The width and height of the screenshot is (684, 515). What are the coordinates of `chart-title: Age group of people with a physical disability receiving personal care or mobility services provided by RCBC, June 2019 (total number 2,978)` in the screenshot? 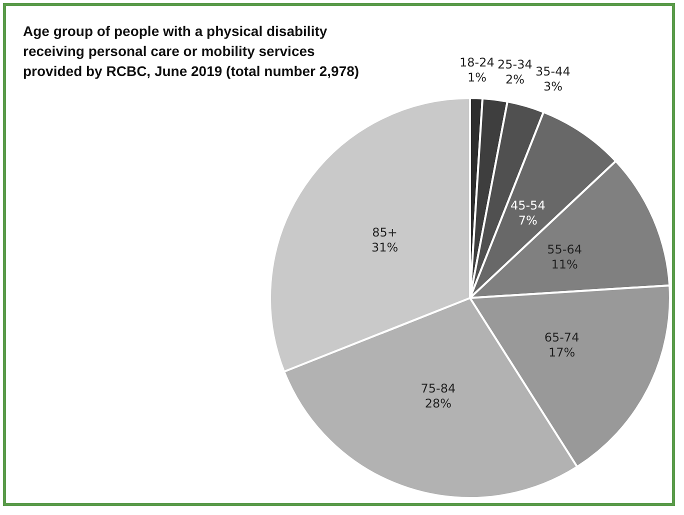 It's located at (191, 51).